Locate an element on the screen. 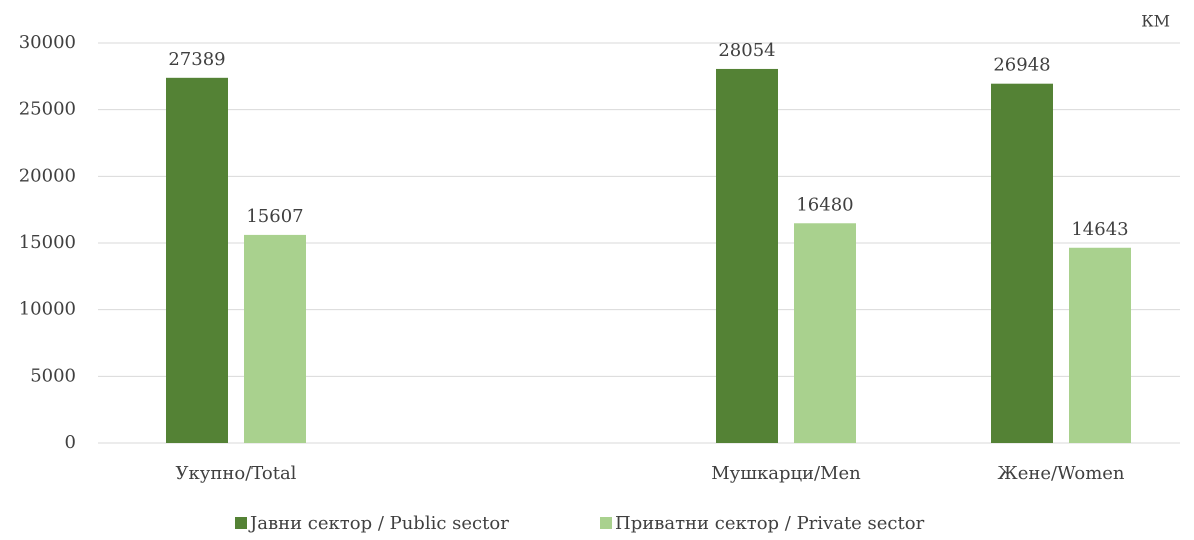 Image resolution: width=1194 pixels, height=540 pixels. x-tick-label: Укупно/Total is located at coordinates (236, 473).